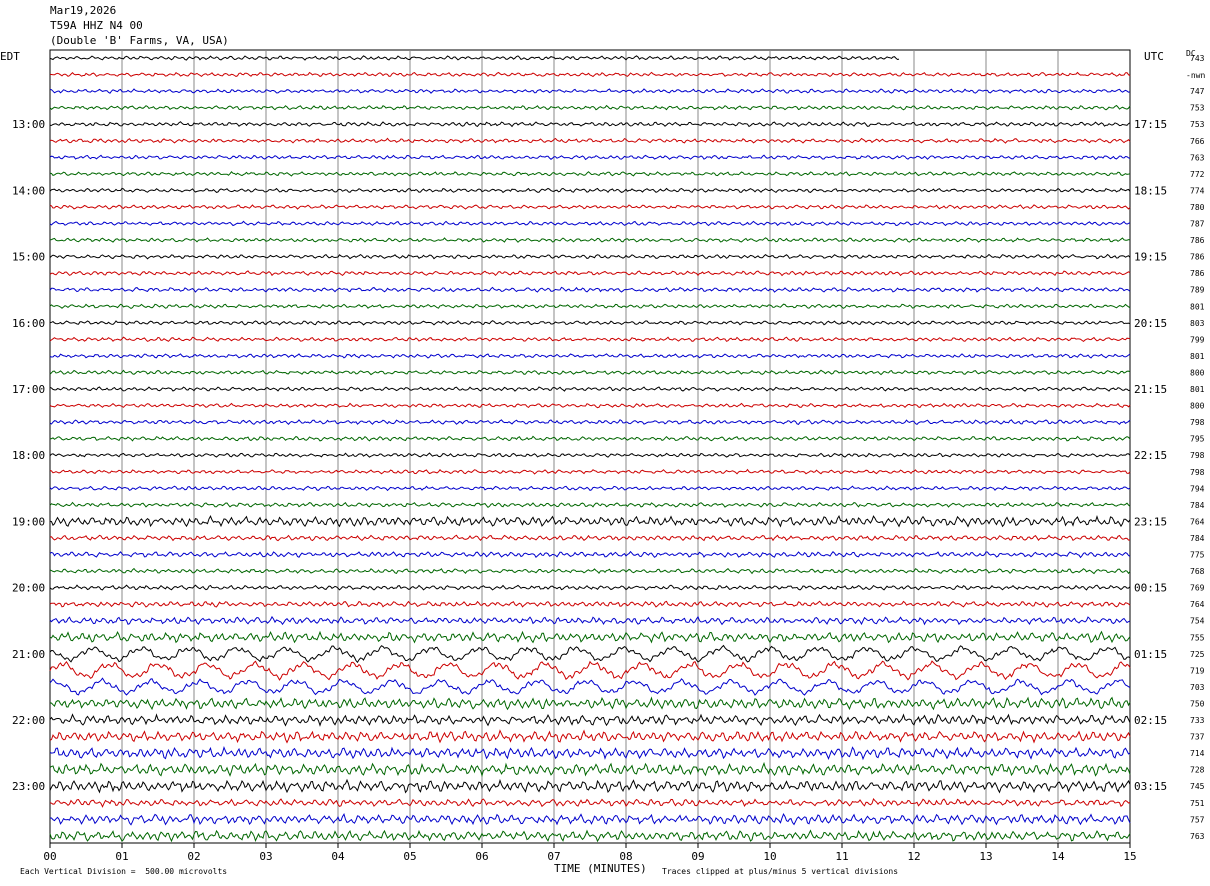 Image resolution: width=1210 pixels, height=886 pixels. What do you see at coordinates (985, 856) in the screenshot?
I see `x-tick-label: 13` at bounding box center [985, 856].